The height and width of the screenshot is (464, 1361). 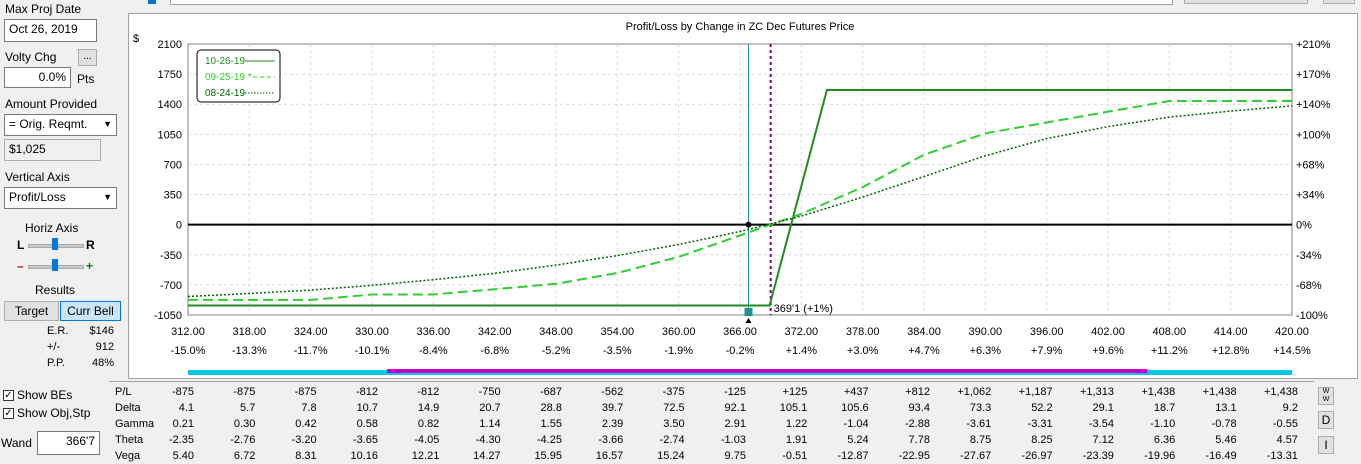 I want to click on x-tick-label: 330.00, so click(x=372, y=332).